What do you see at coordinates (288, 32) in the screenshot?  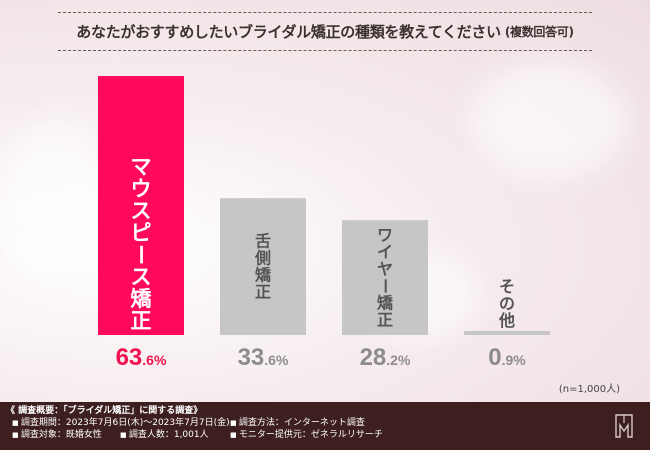 I see `chart-title-text: あなたがおすすめしたいブライダル矯正の種類を教えてください` at bounding box center [288, 32].